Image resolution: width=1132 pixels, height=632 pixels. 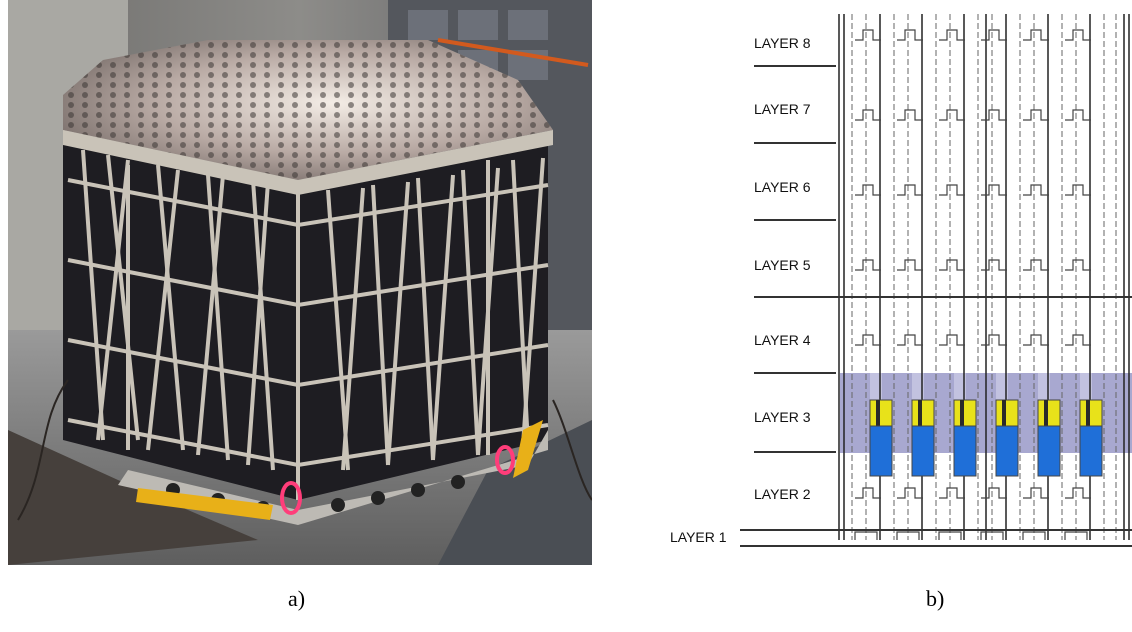 I want to click on layer-label-6: LAYER 6, so click(x=782, y=187).